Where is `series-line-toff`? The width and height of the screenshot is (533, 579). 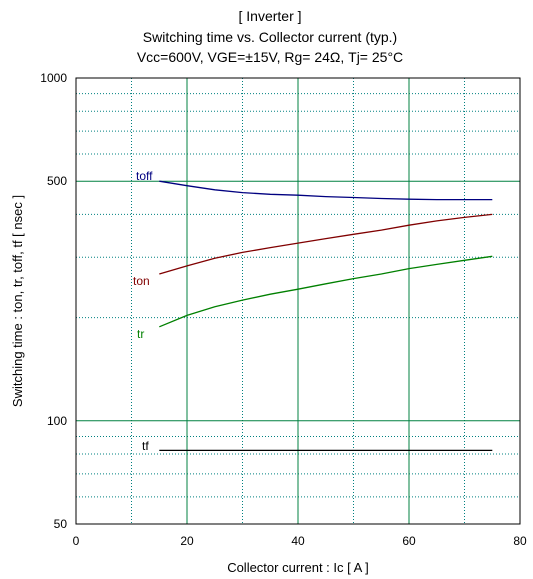 series-line-toff is located at coordinates (326, 190).